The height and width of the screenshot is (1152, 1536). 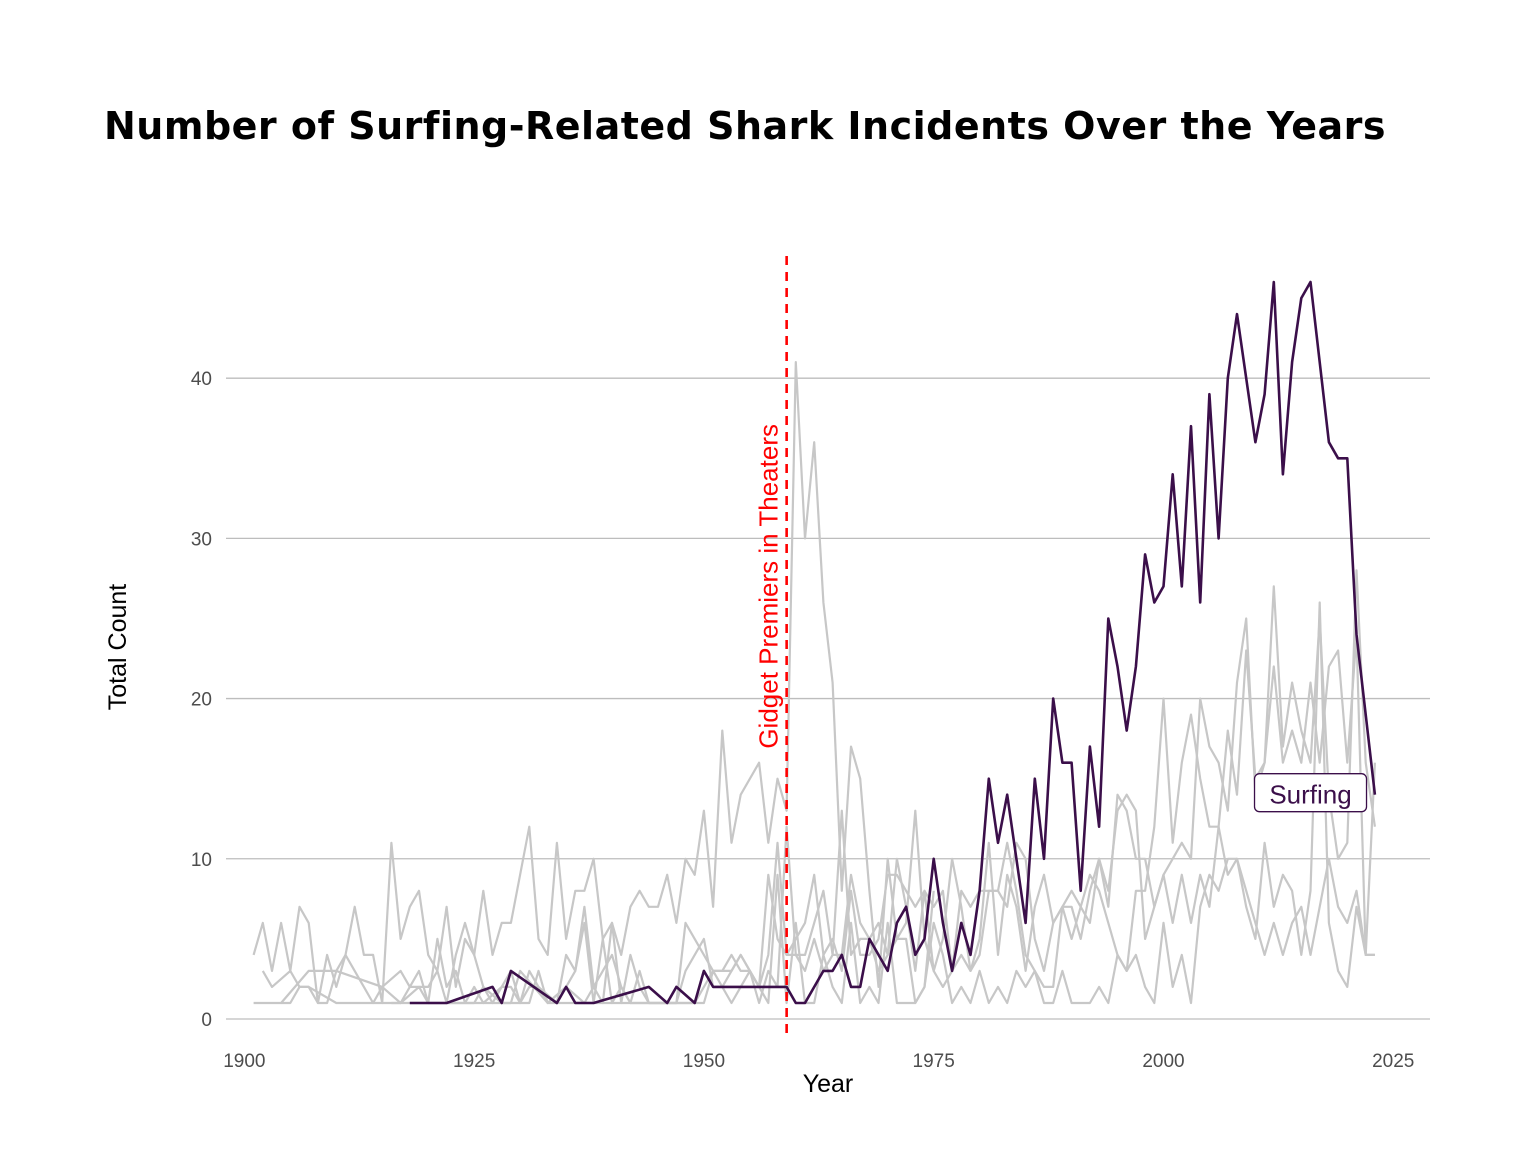 What do you see at coordinates (244, 1061) in the screenshot?
I see `x-tick-label: 1900` at bounding box center [244, 1061].